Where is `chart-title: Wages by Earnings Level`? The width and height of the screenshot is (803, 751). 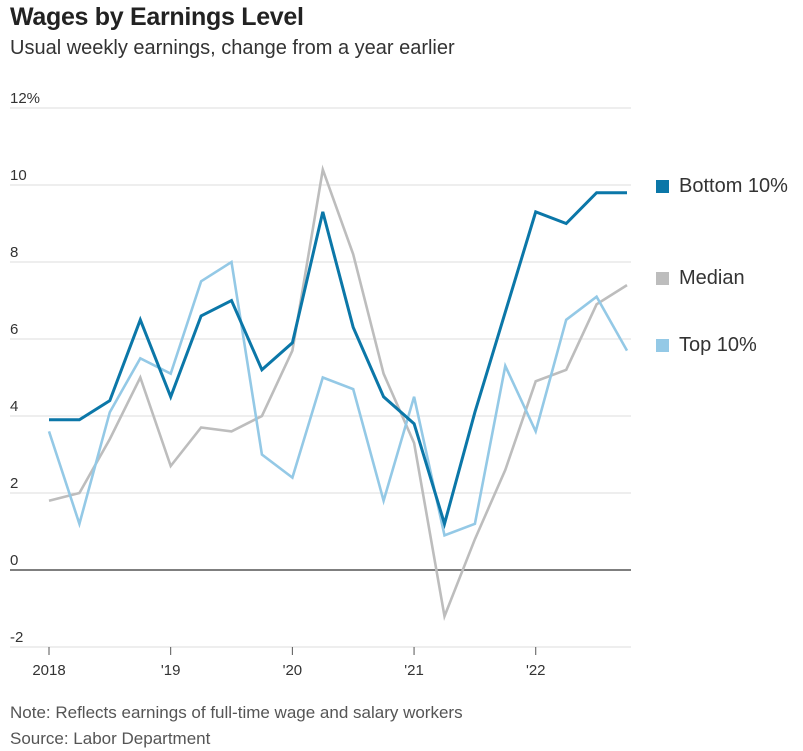 chart-title: Wages by Earnings Level is located at coordinates (157, 17).